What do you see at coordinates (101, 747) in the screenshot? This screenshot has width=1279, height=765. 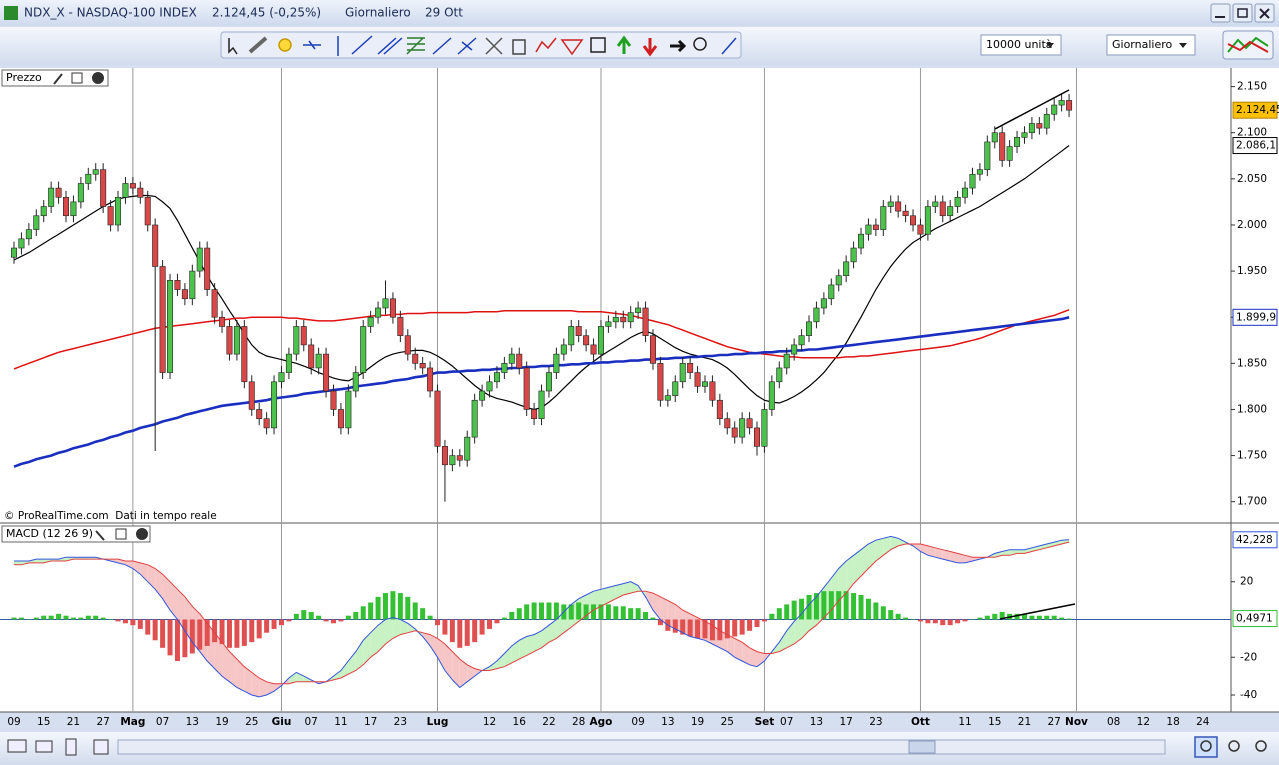 I see `list-icon` at bounding box center [101, 747].